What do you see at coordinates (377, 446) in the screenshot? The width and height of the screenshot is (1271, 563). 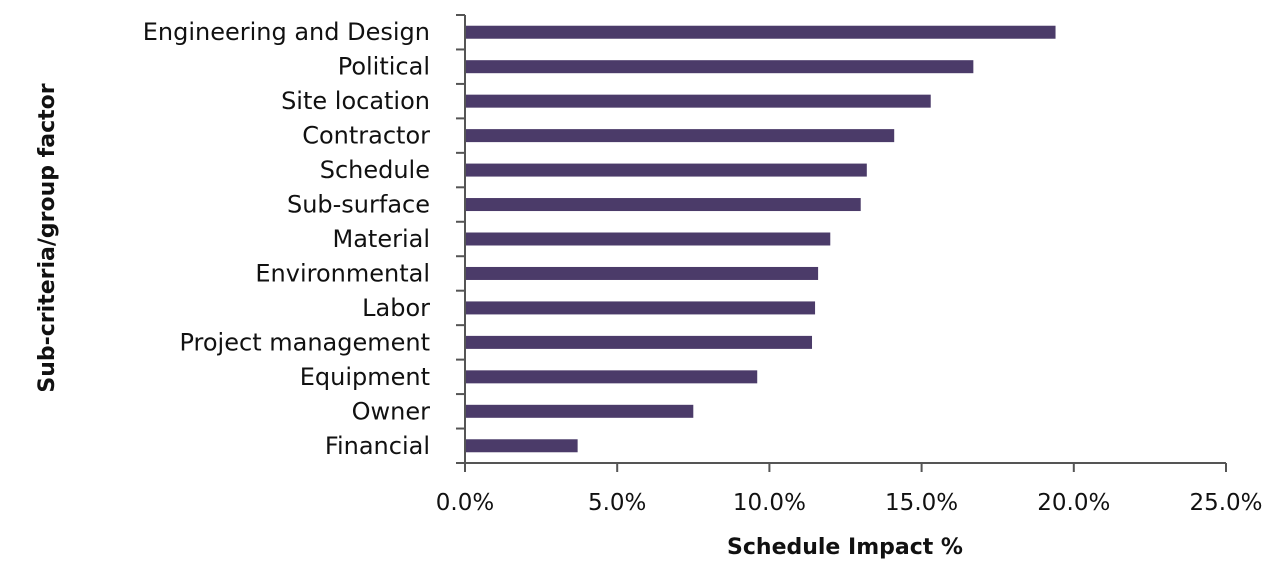 I see `category-label: Financial` at bounding box center [377, 446].